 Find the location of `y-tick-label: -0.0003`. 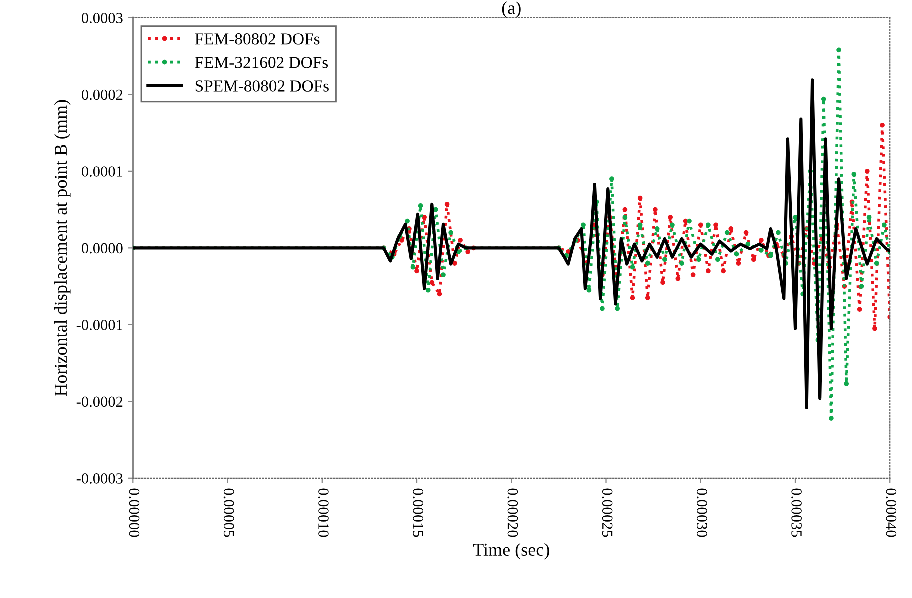

y-tick-label: -0.0003 is located at coordinates (99, 479).